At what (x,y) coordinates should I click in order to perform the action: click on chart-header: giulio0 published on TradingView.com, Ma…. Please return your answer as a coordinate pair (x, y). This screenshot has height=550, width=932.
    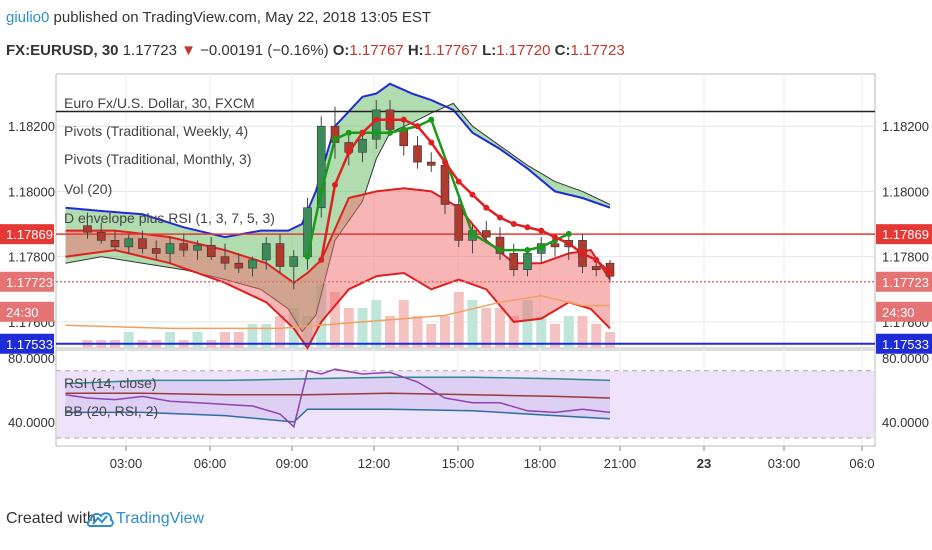
    Looking at the image, I should click on (466, 35).